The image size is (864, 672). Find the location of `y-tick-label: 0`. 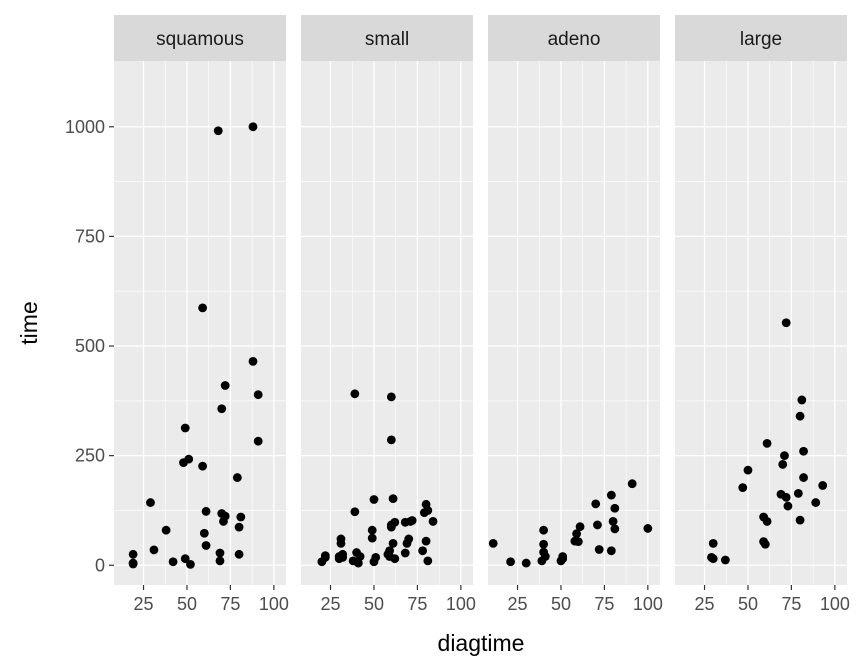

y-tick-label: 0 is located at coordinates (100, 565).